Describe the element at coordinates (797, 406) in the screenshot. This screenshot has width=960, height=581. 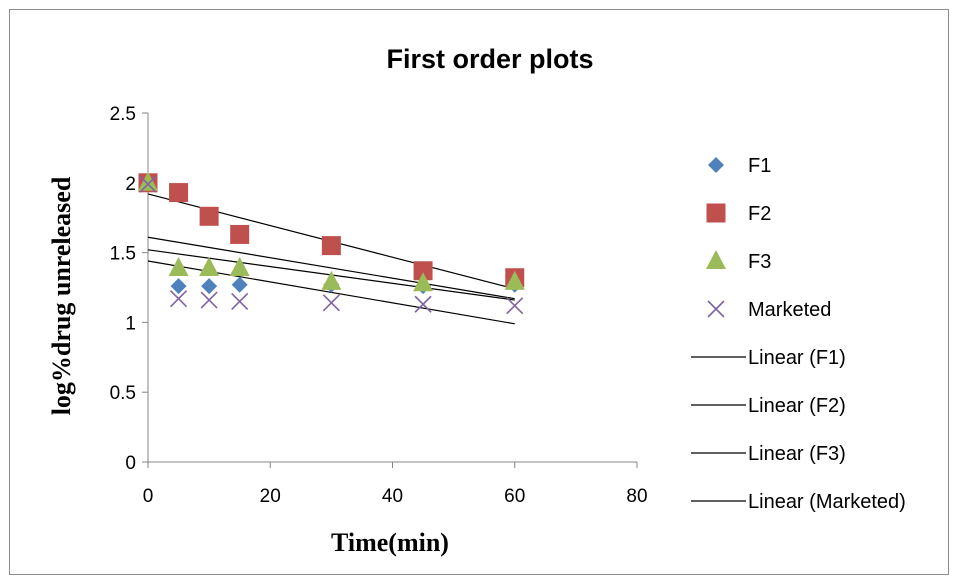
I see `legend-label: Linear (F2)` at that location.